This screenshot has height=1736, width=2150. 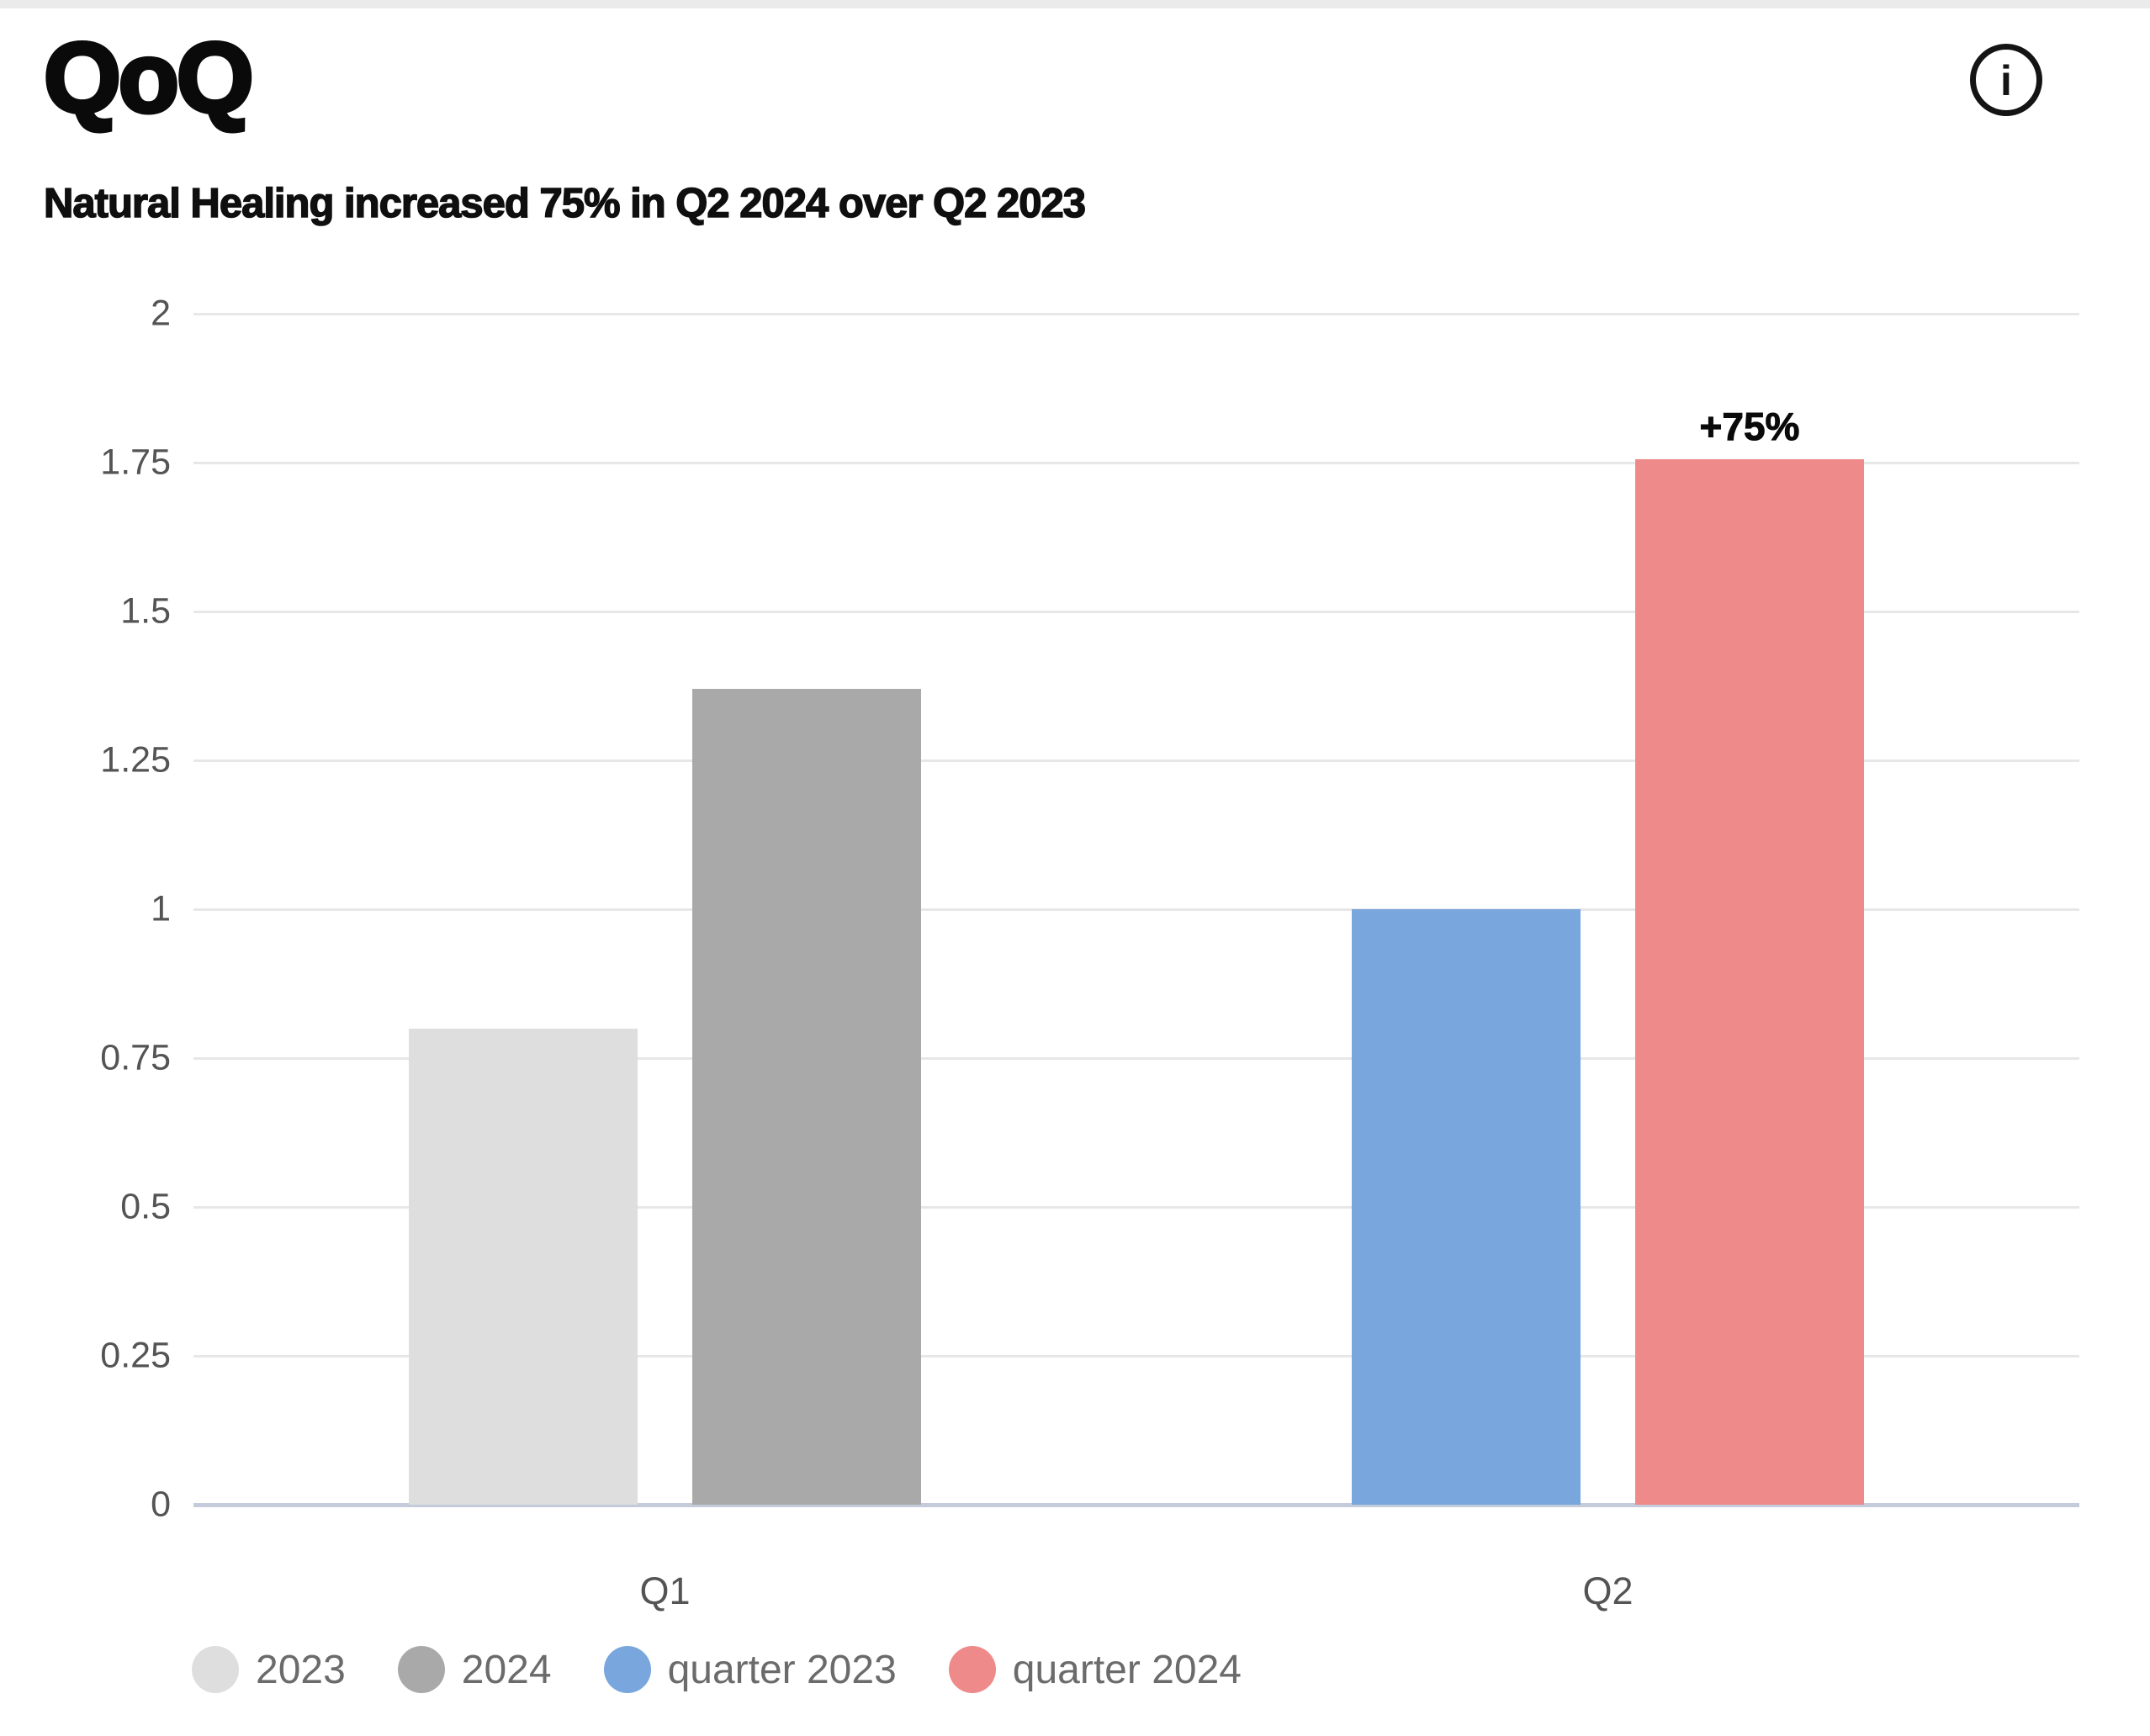 I want to click on y-axis-tick-label: 1.5, so click(x=145, y=611).